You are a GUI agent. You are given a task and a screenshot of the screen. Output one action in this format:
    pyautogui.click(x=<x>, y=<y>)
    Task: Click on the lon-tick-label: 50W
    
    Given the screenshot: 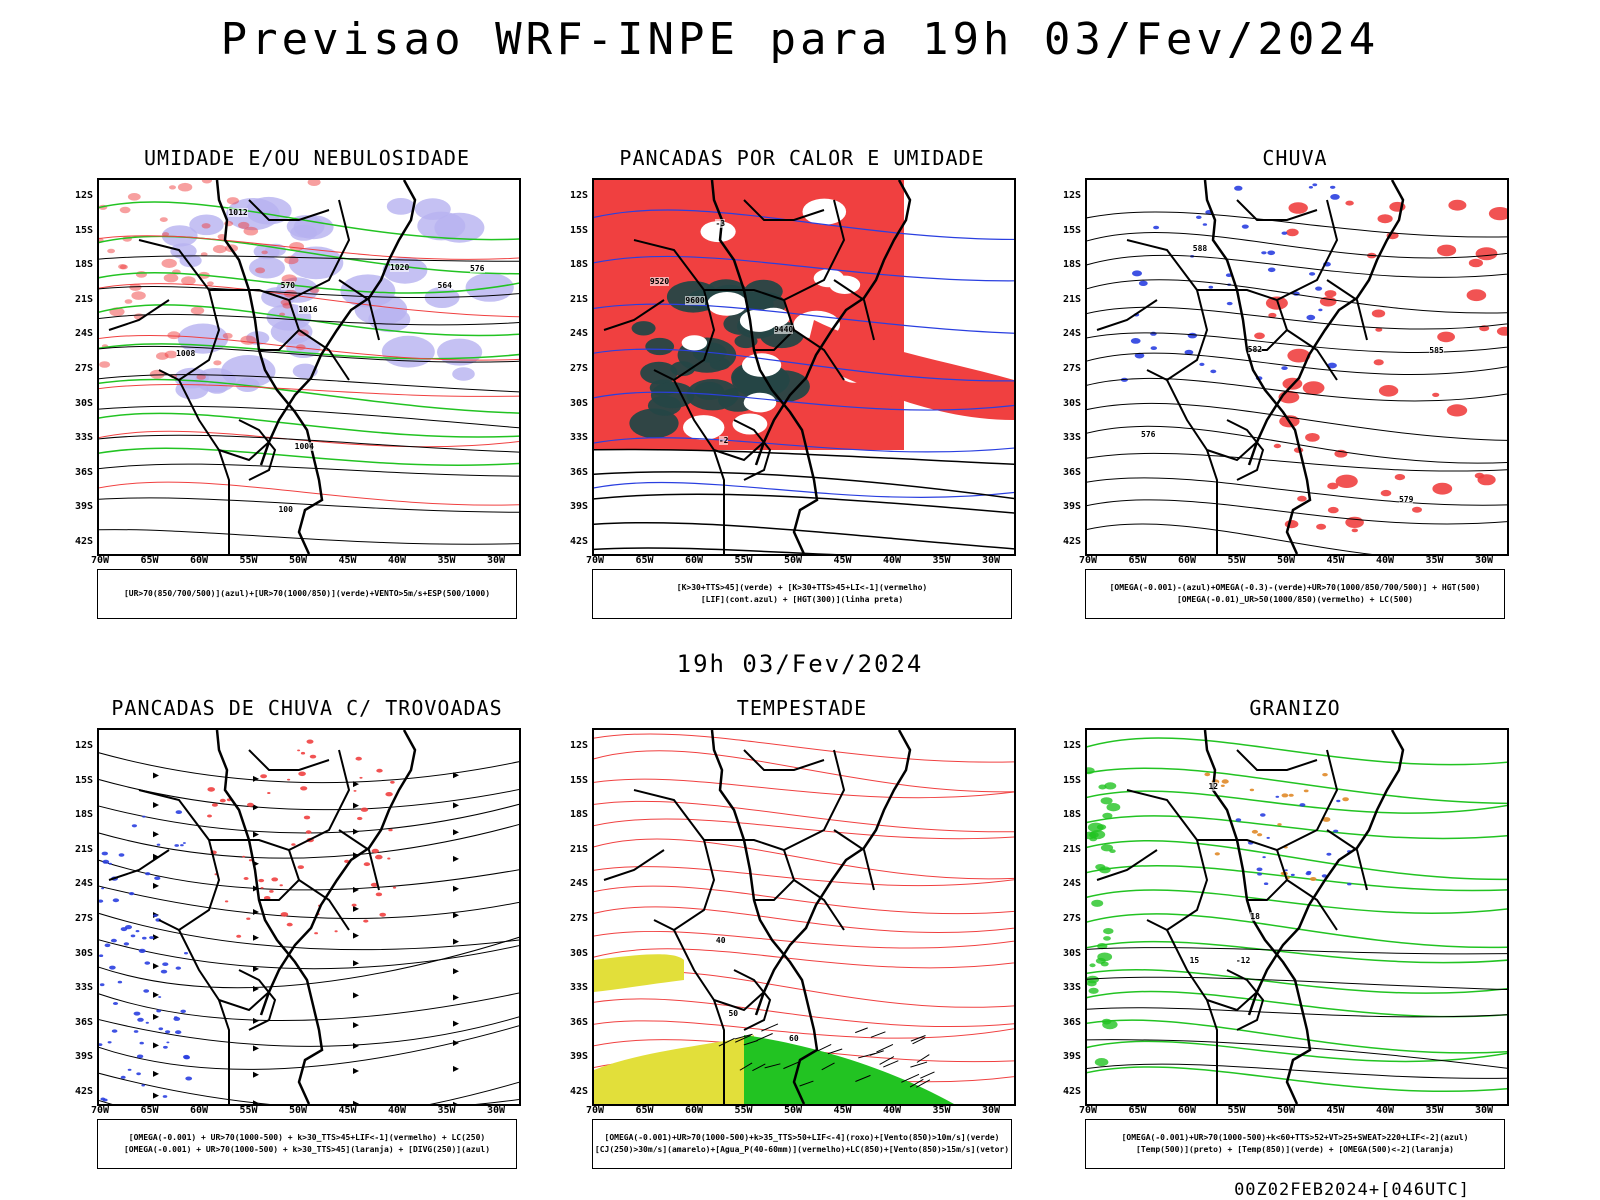 What is the action you would take?
    pyautogui.click(x=793, y=560)
    